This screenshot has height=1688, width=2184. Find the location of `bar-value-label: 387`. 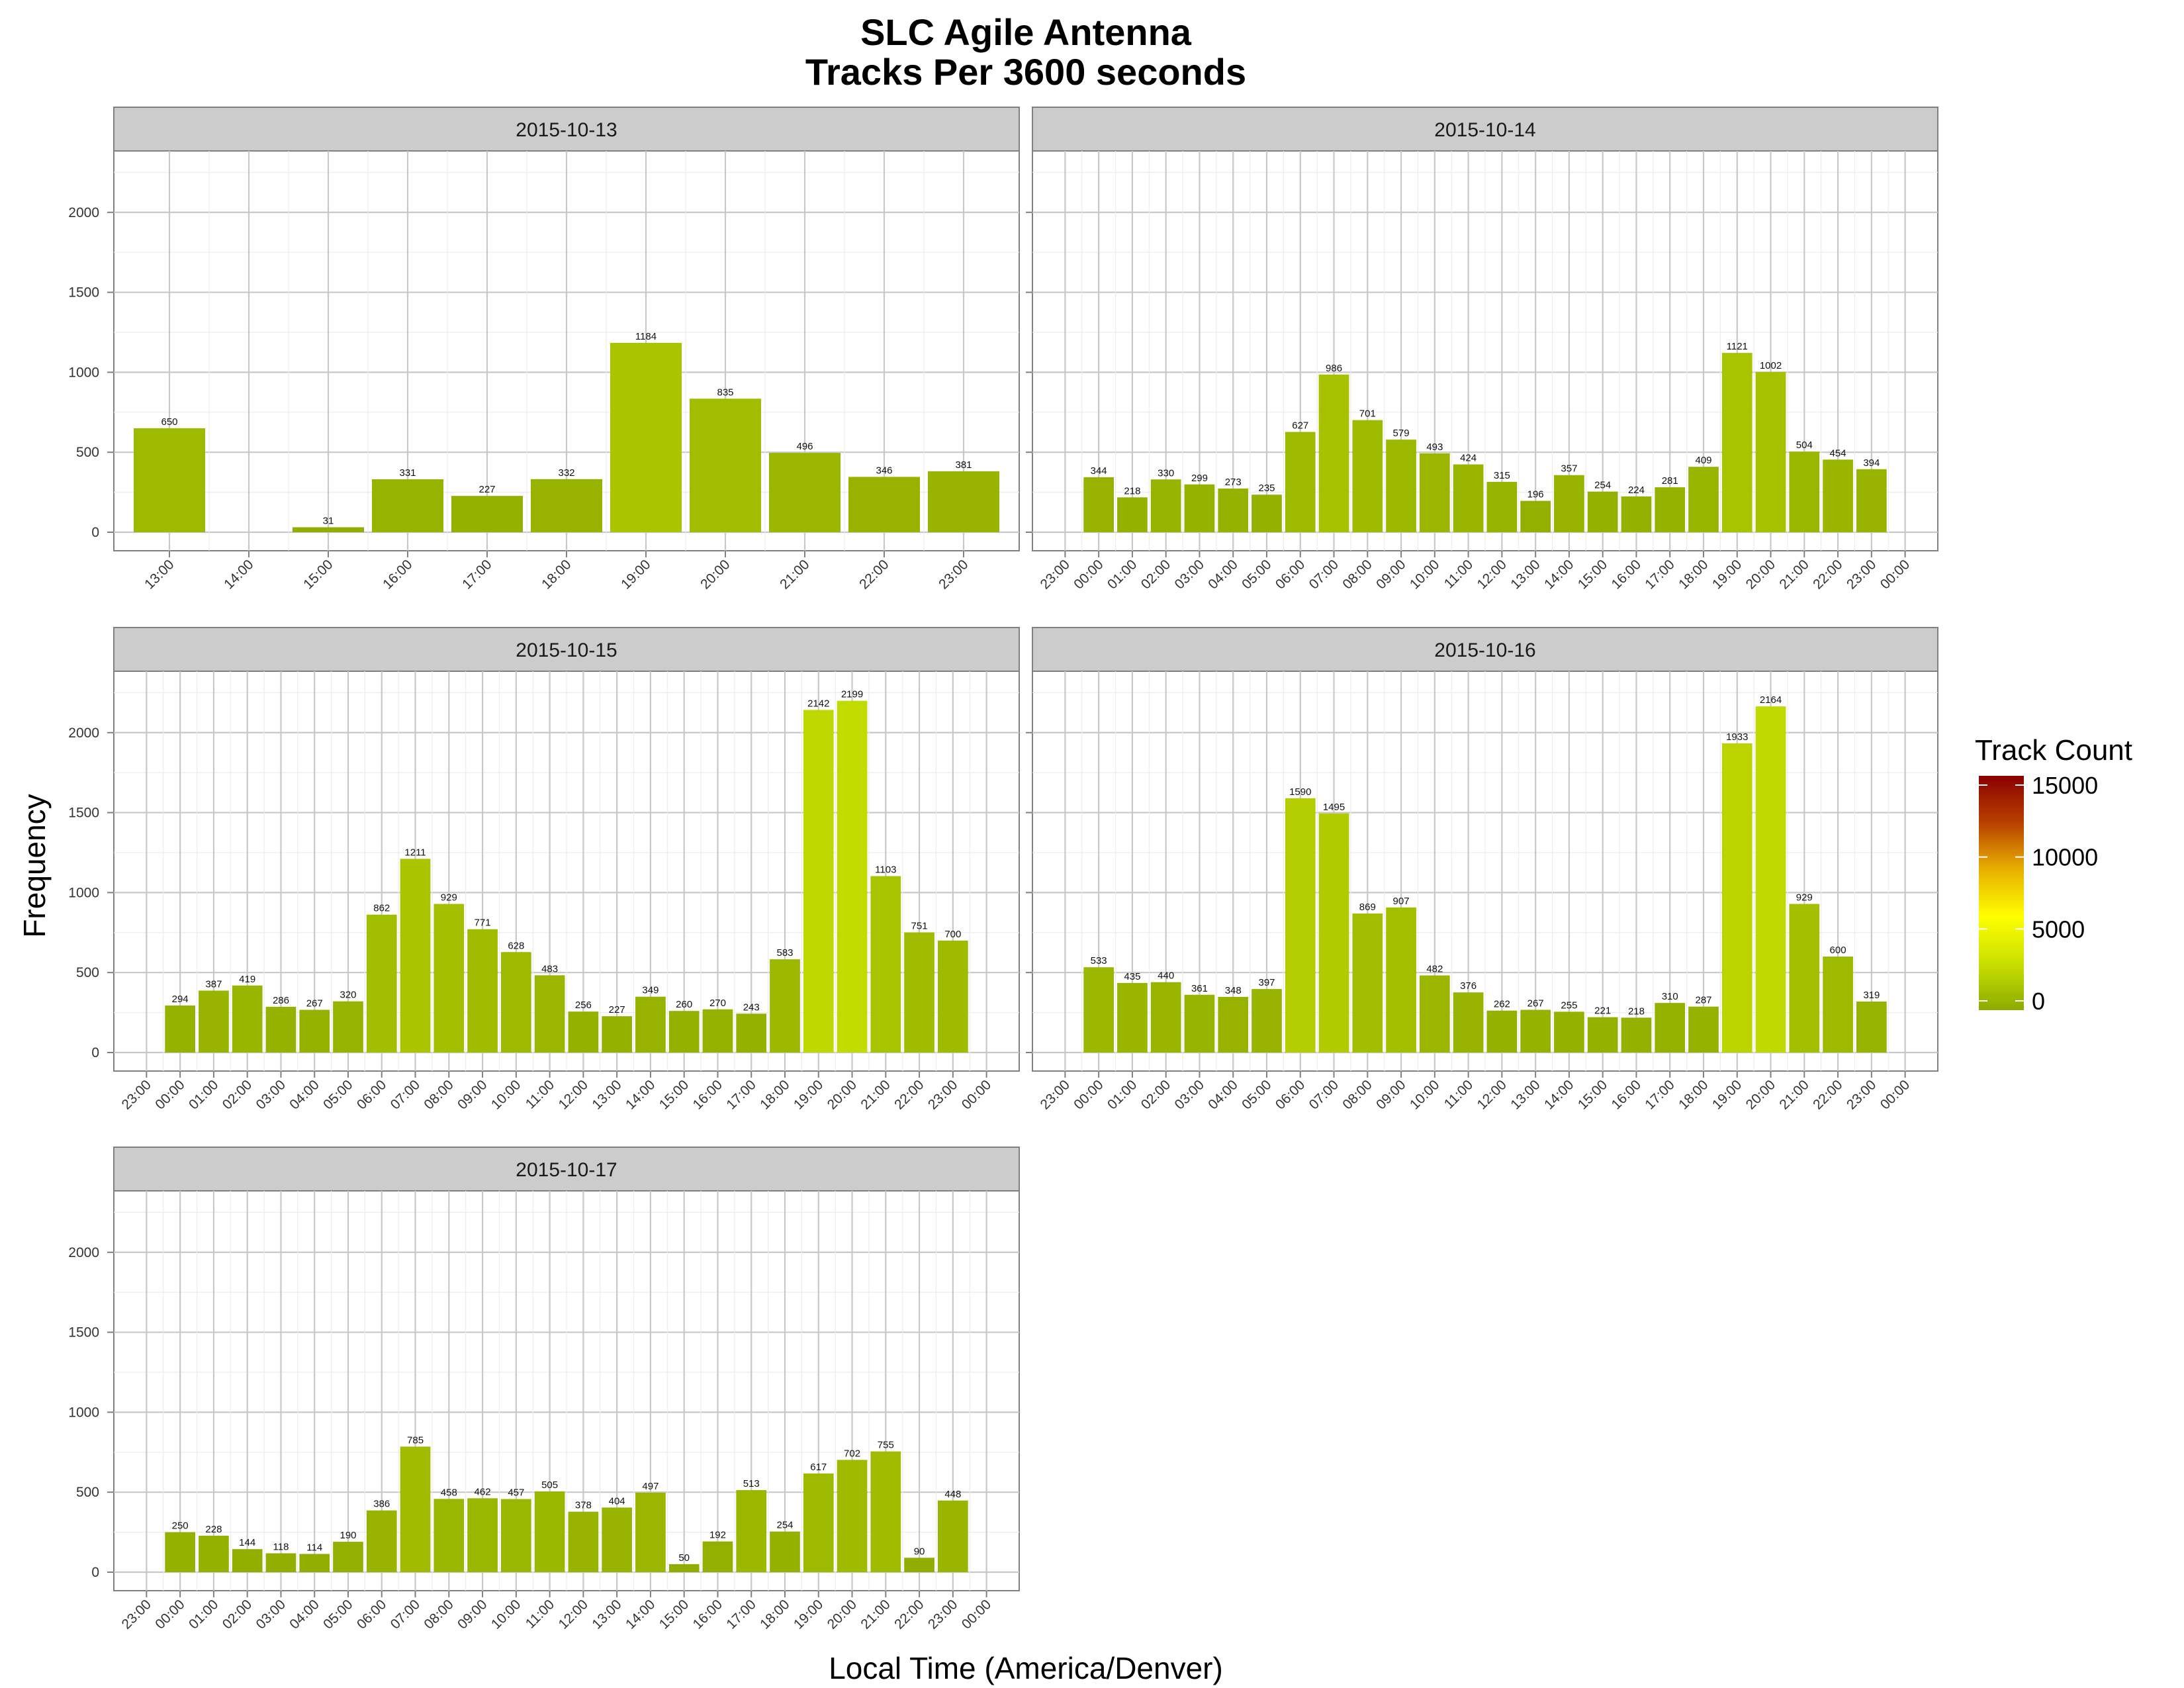

bar-value-label: 387 is located at coordinates (213, 984).